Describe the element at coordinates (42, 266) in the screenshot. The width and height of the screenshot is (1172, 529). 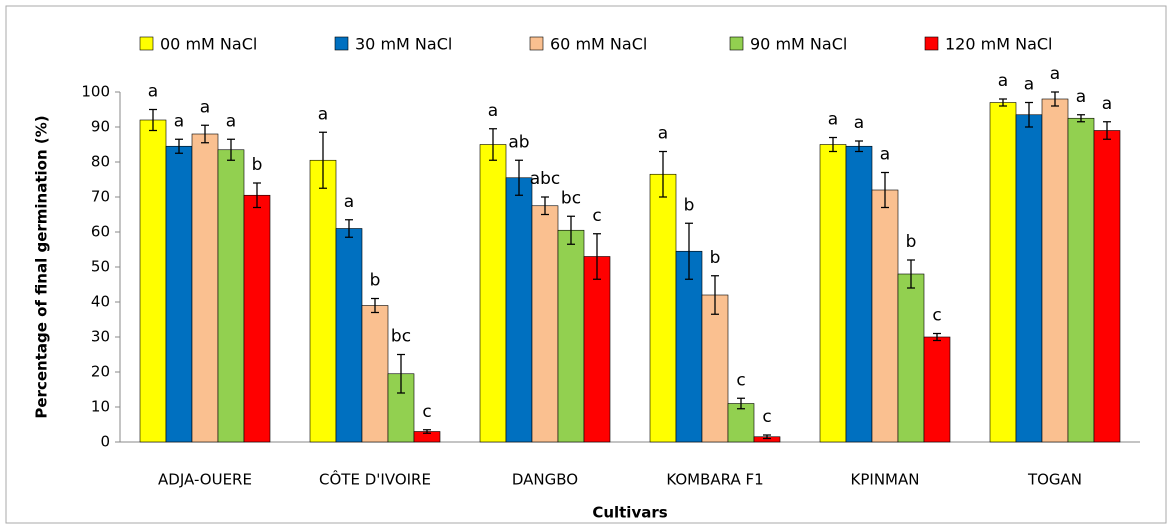
I see `y-axis-label: Percentage of final germination (%)` at that location.